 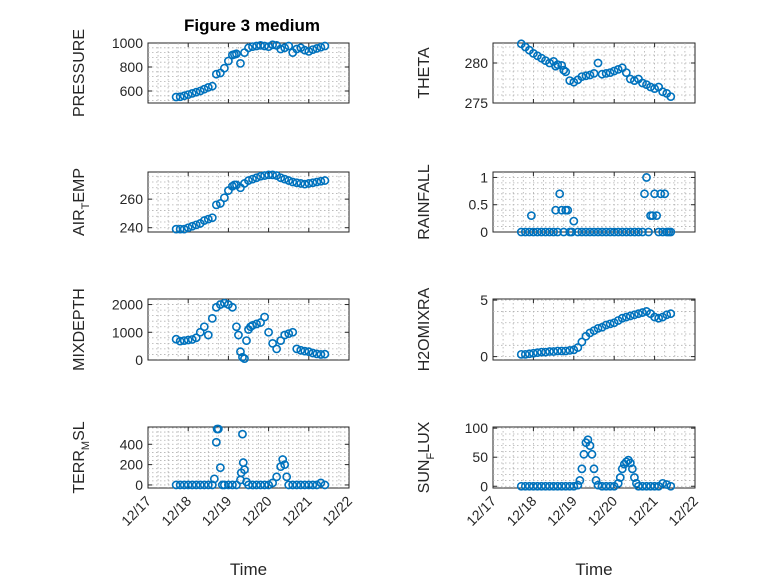 I want to click on y-tick-label: 240, so click(x=132, y=228).